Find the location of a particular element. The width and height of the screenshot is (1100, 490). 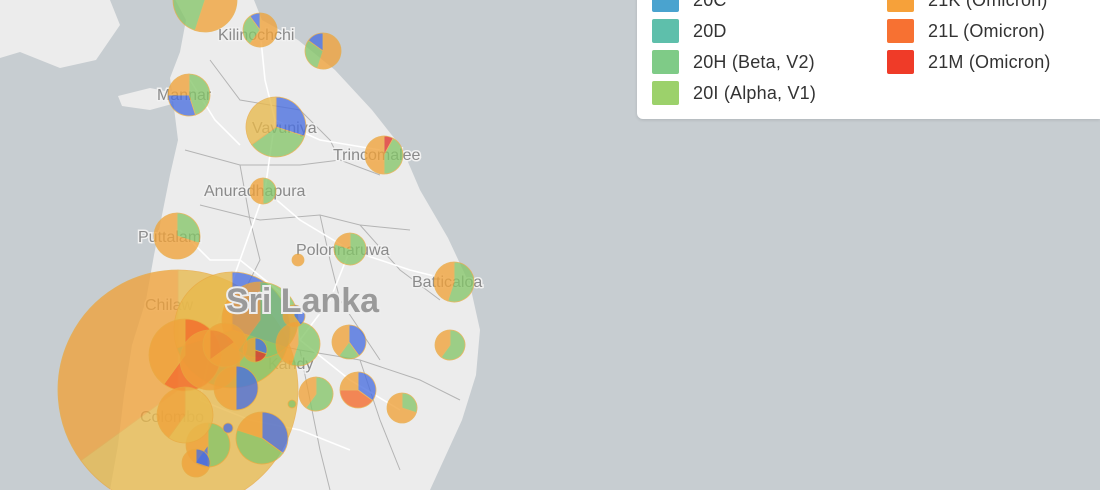

legend-item-20h: 20H (Beta, V2) is located at coordinates (733, 62).